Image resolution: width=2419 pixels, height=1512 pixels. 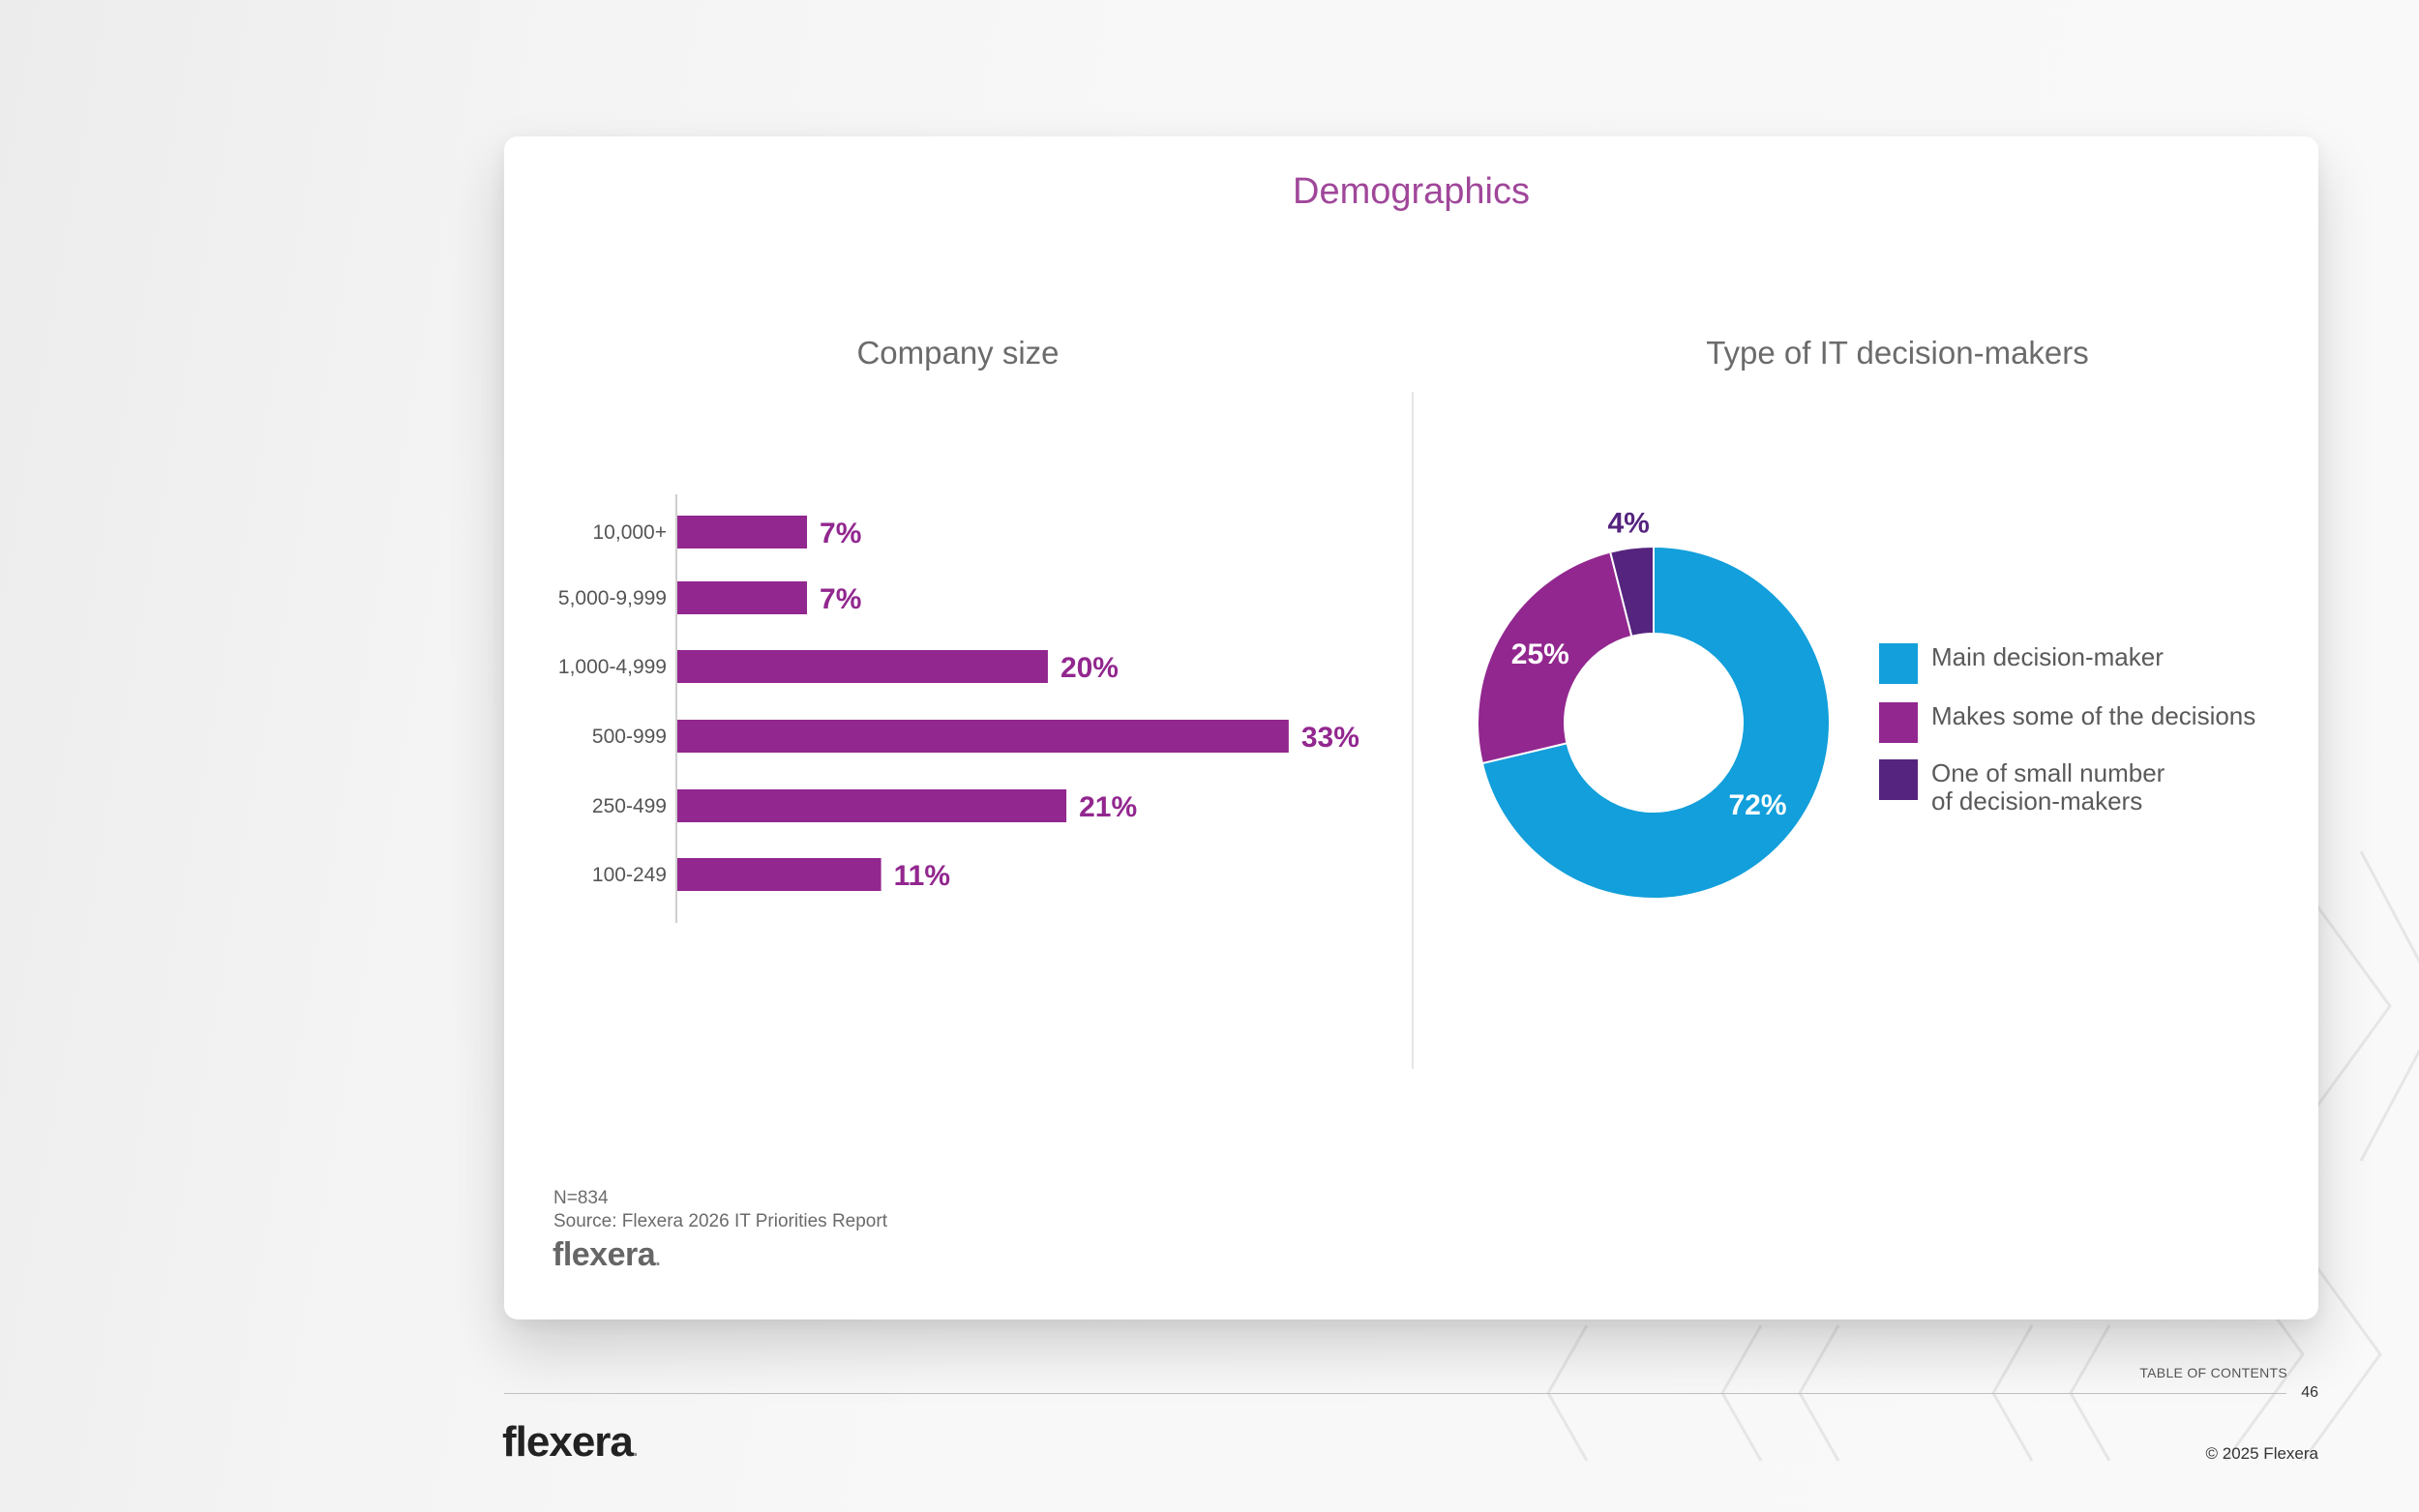 I want to click on legend-item-some: Makes some of the decisions, so click(x=2079, y=722).